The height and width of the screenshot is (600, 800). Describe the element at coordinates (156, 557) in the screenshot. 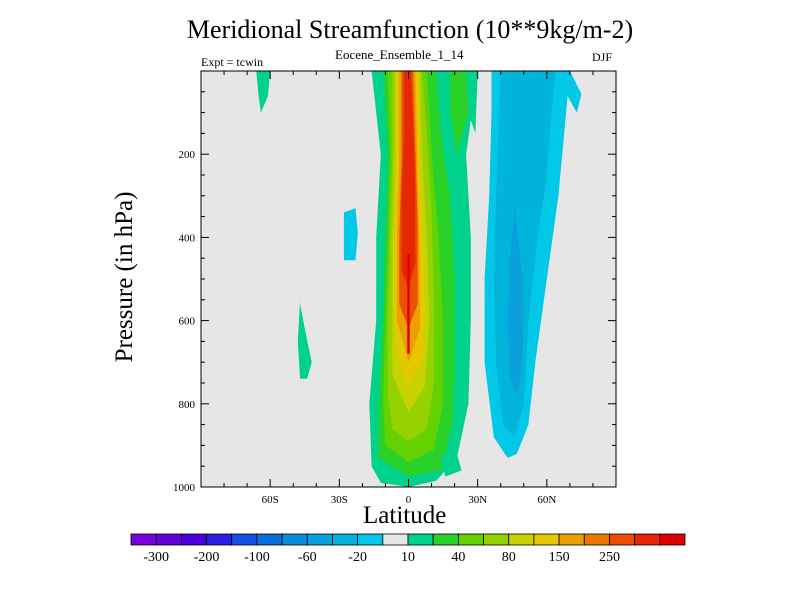

I see `colorbar-label: -300` at that location.